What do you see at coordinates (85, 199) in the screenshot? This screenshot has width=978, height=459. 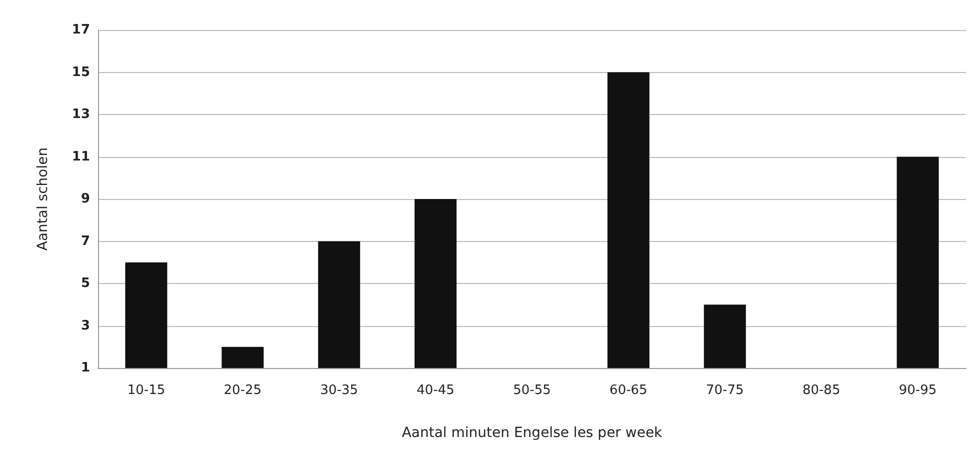 I see `y-tick-label: 9` at bounding box center [85, 199].